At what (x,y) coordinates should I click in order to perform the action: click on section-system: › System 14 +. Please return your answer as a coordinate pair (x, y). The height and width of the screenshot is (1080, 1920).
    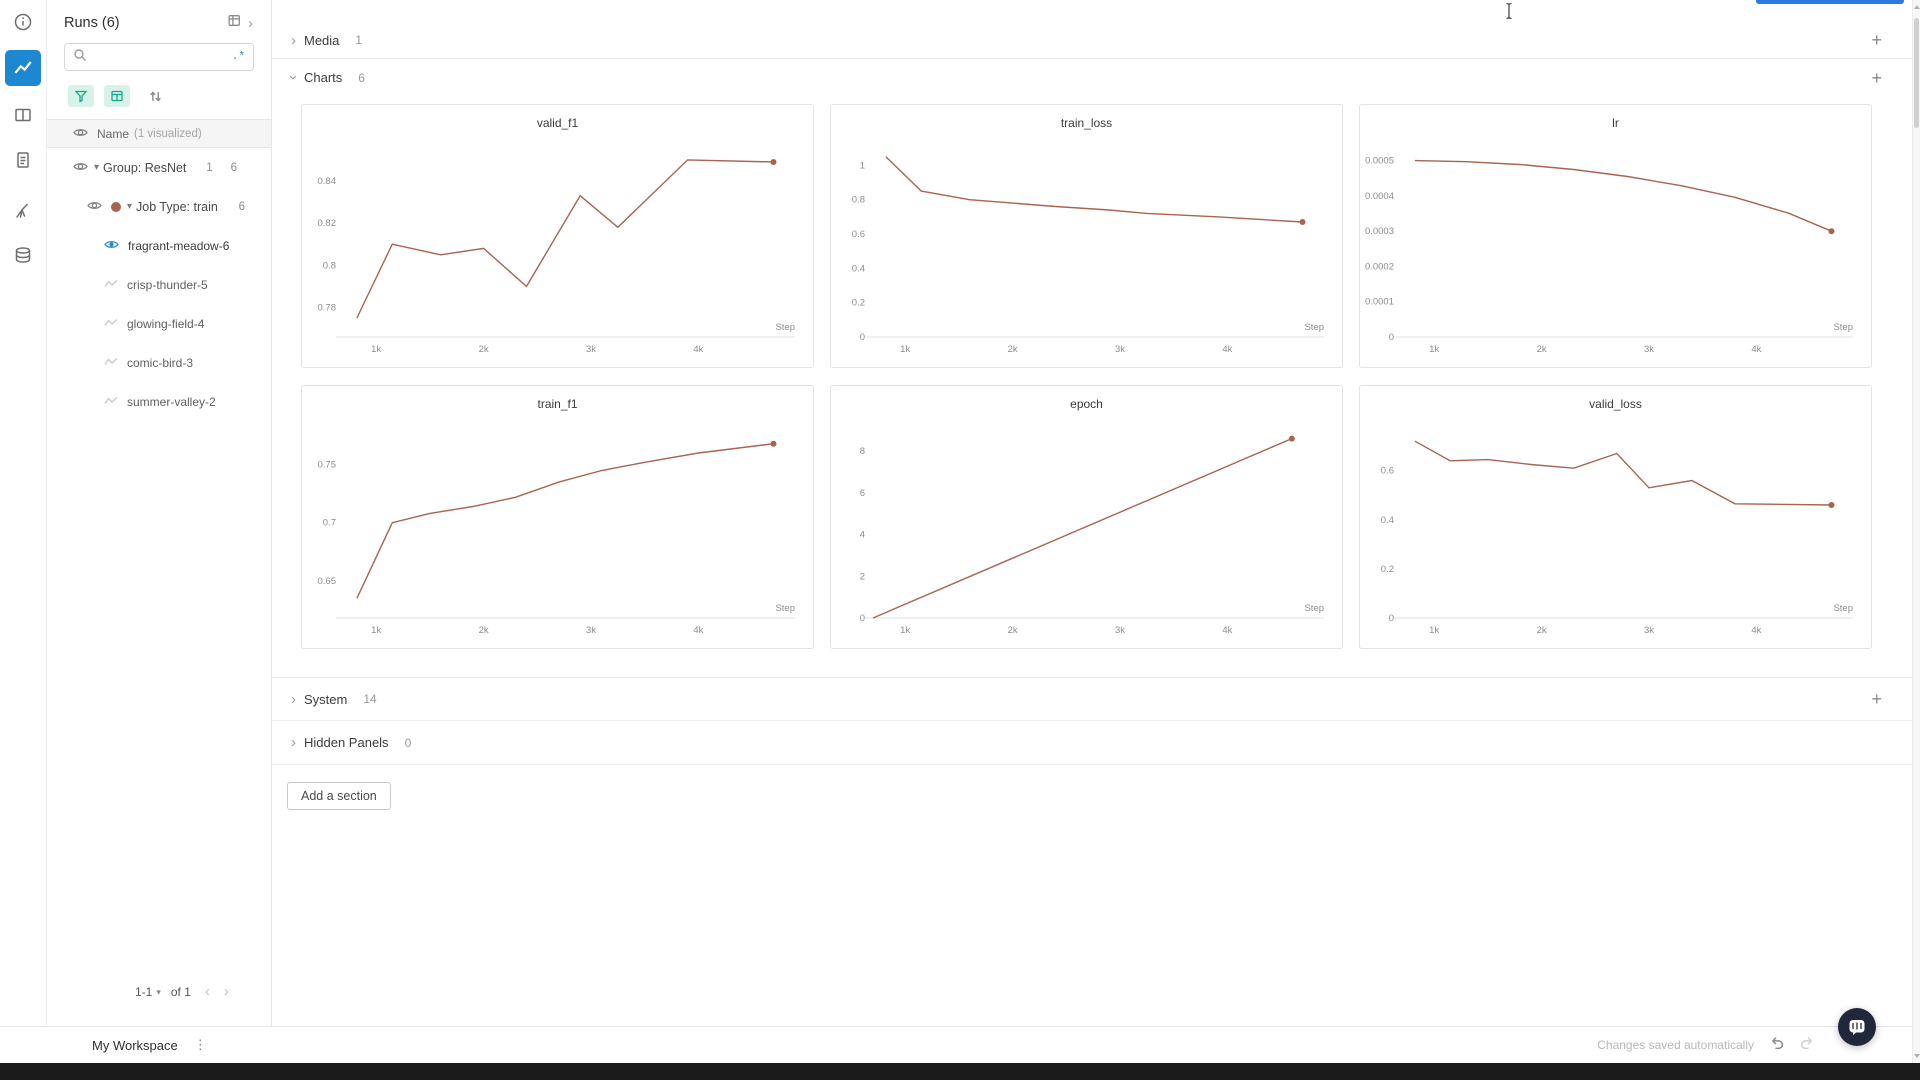
    Looking at the image, I should click on (1092, 699).